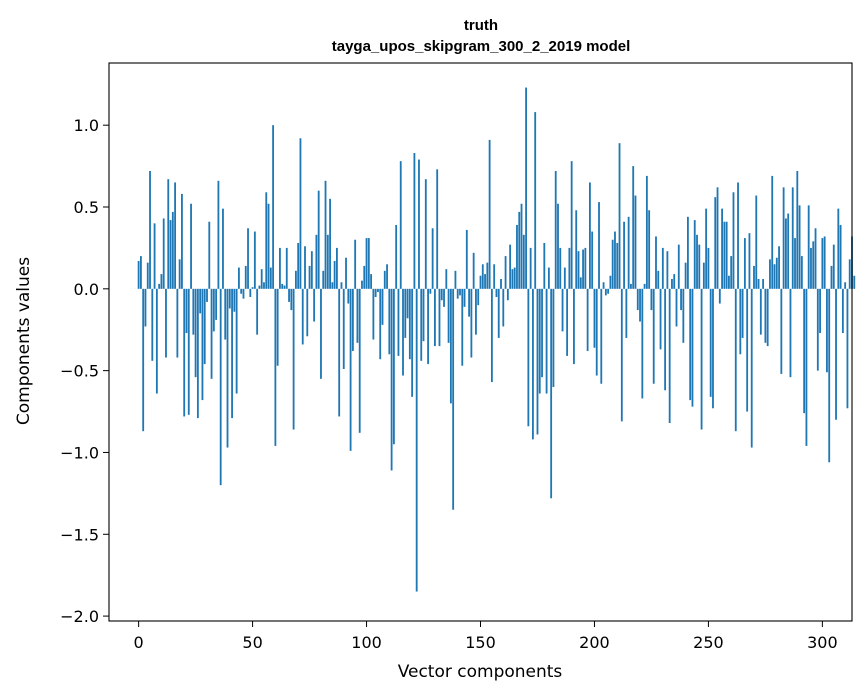 This screenshot has width=867, height=696. Describe the element at coordinates (822, 642) in the screenshot. I see `x-tick-label: 300` at that location.